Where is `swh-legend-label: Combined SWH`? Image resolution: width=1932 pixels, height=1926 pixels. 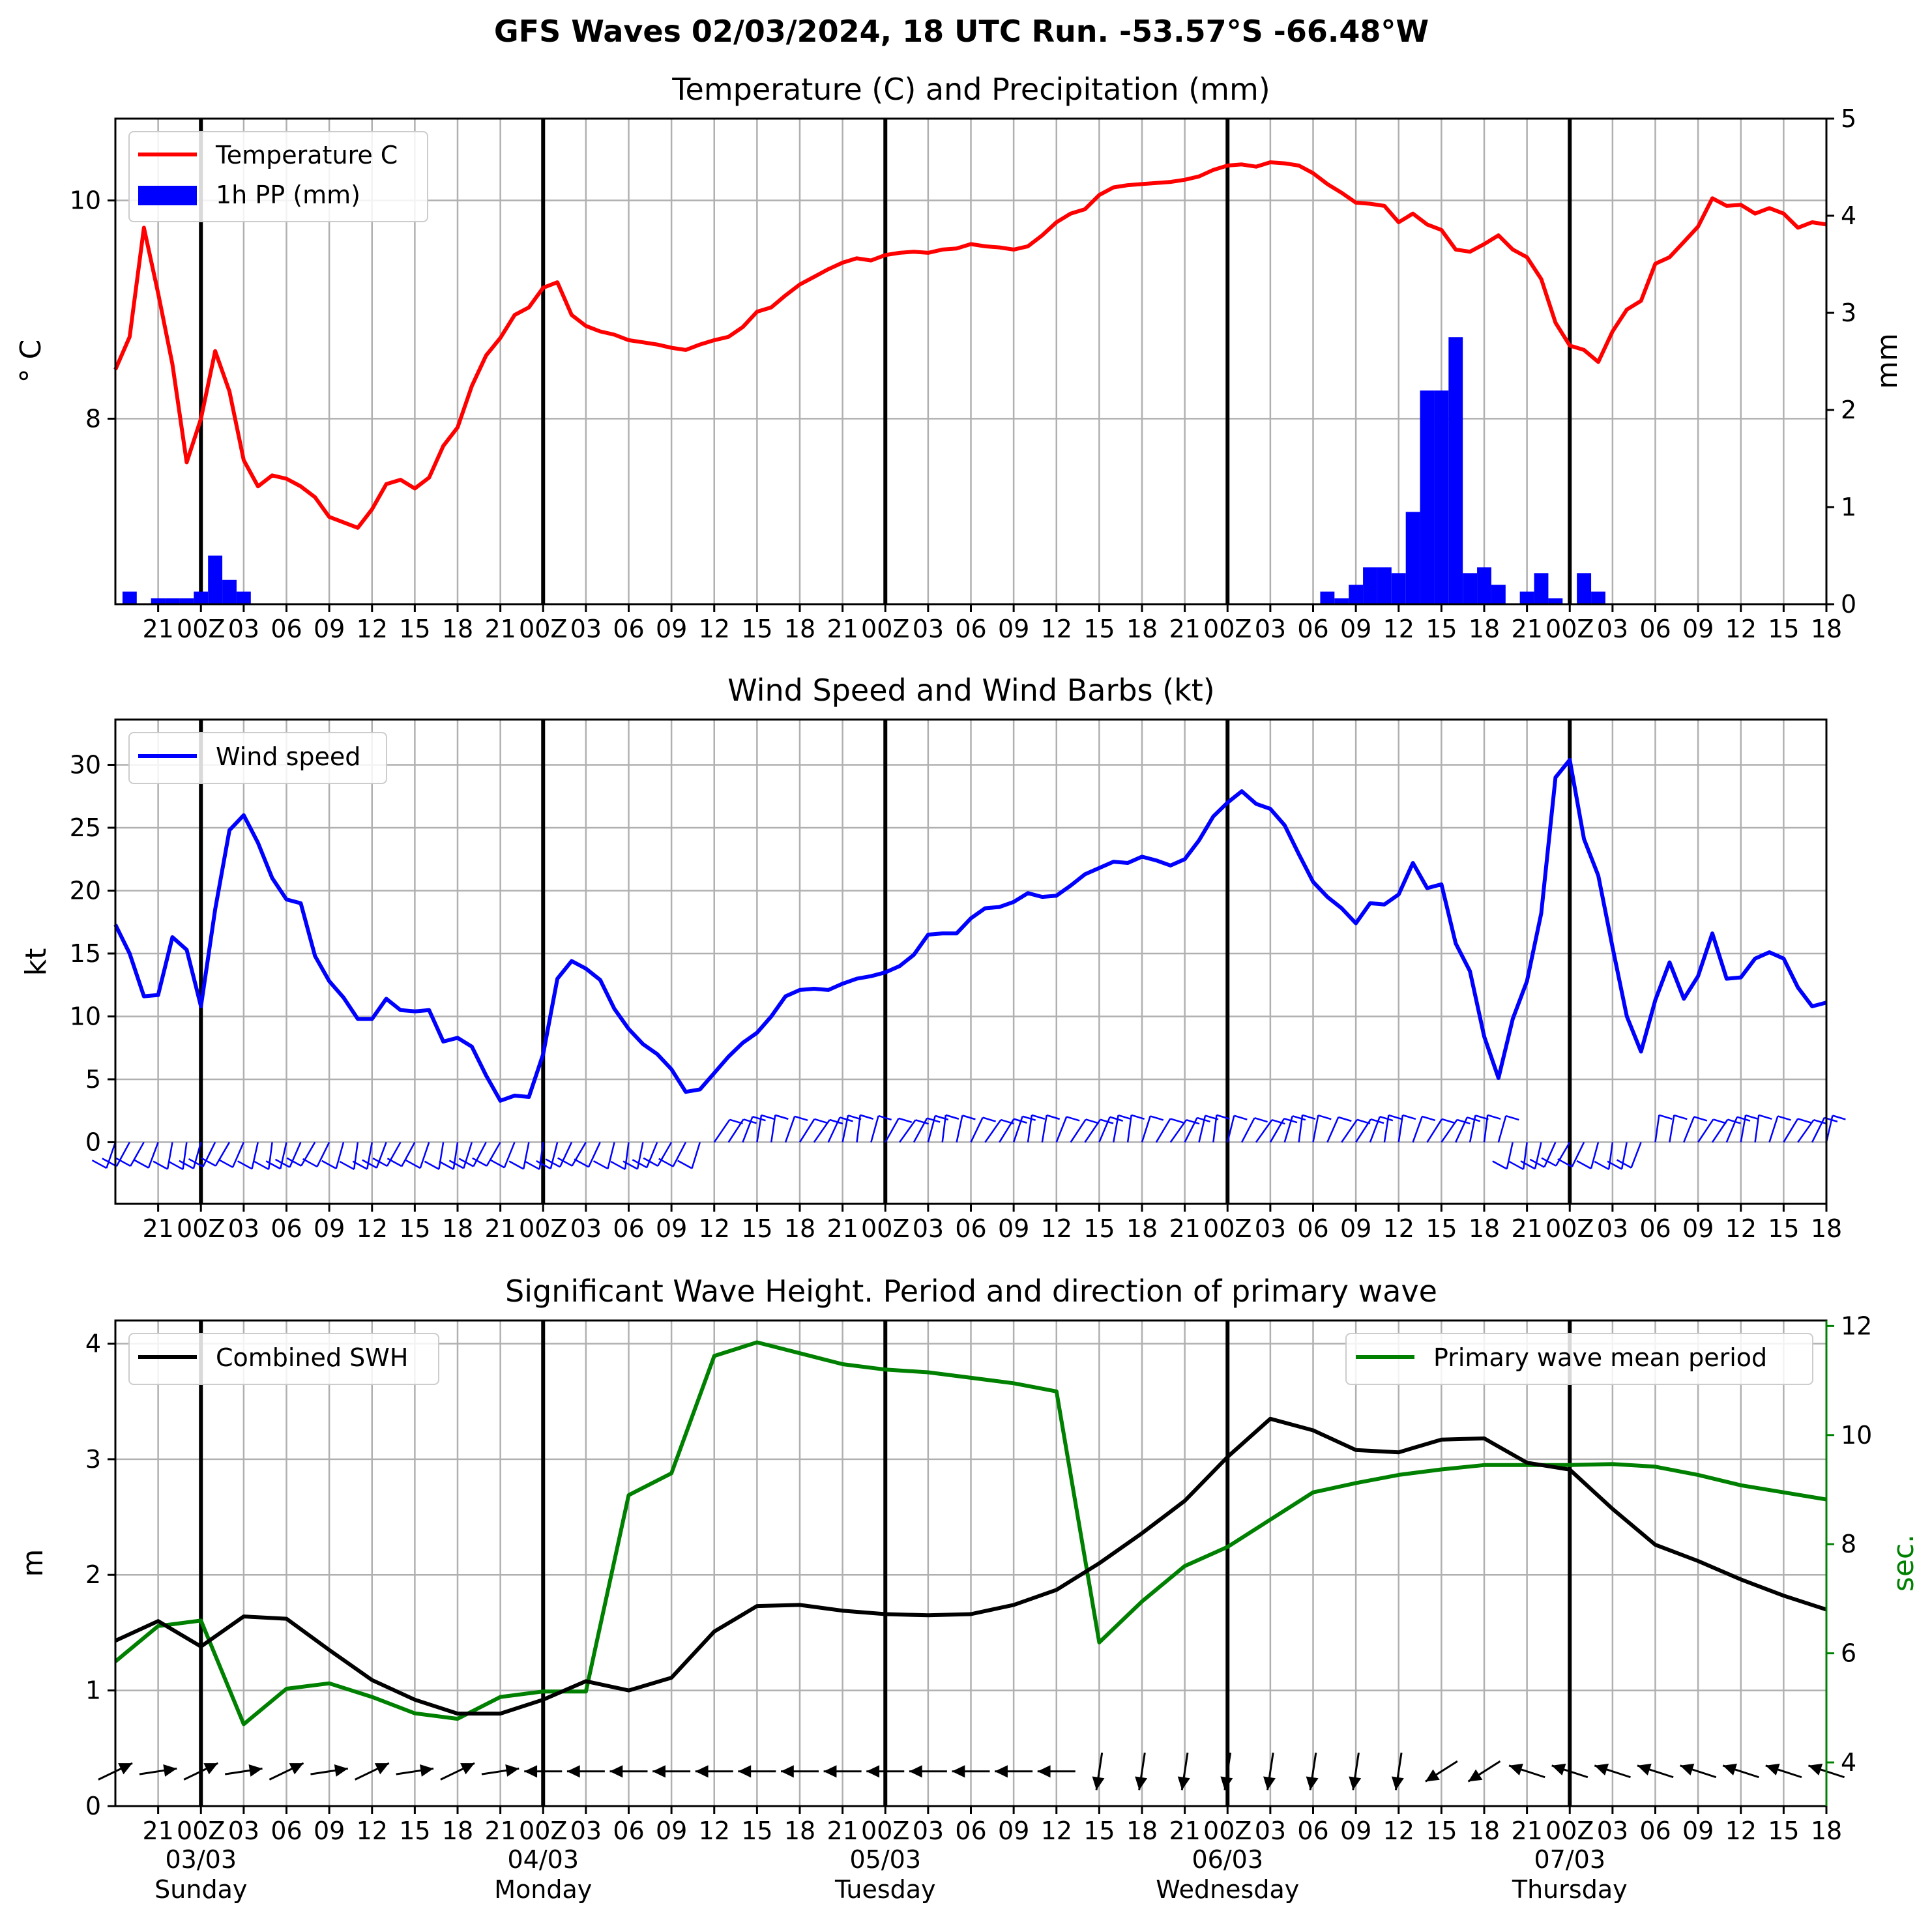
swh-legend-label: Combined SWH is located at coordinates (312, 1357).